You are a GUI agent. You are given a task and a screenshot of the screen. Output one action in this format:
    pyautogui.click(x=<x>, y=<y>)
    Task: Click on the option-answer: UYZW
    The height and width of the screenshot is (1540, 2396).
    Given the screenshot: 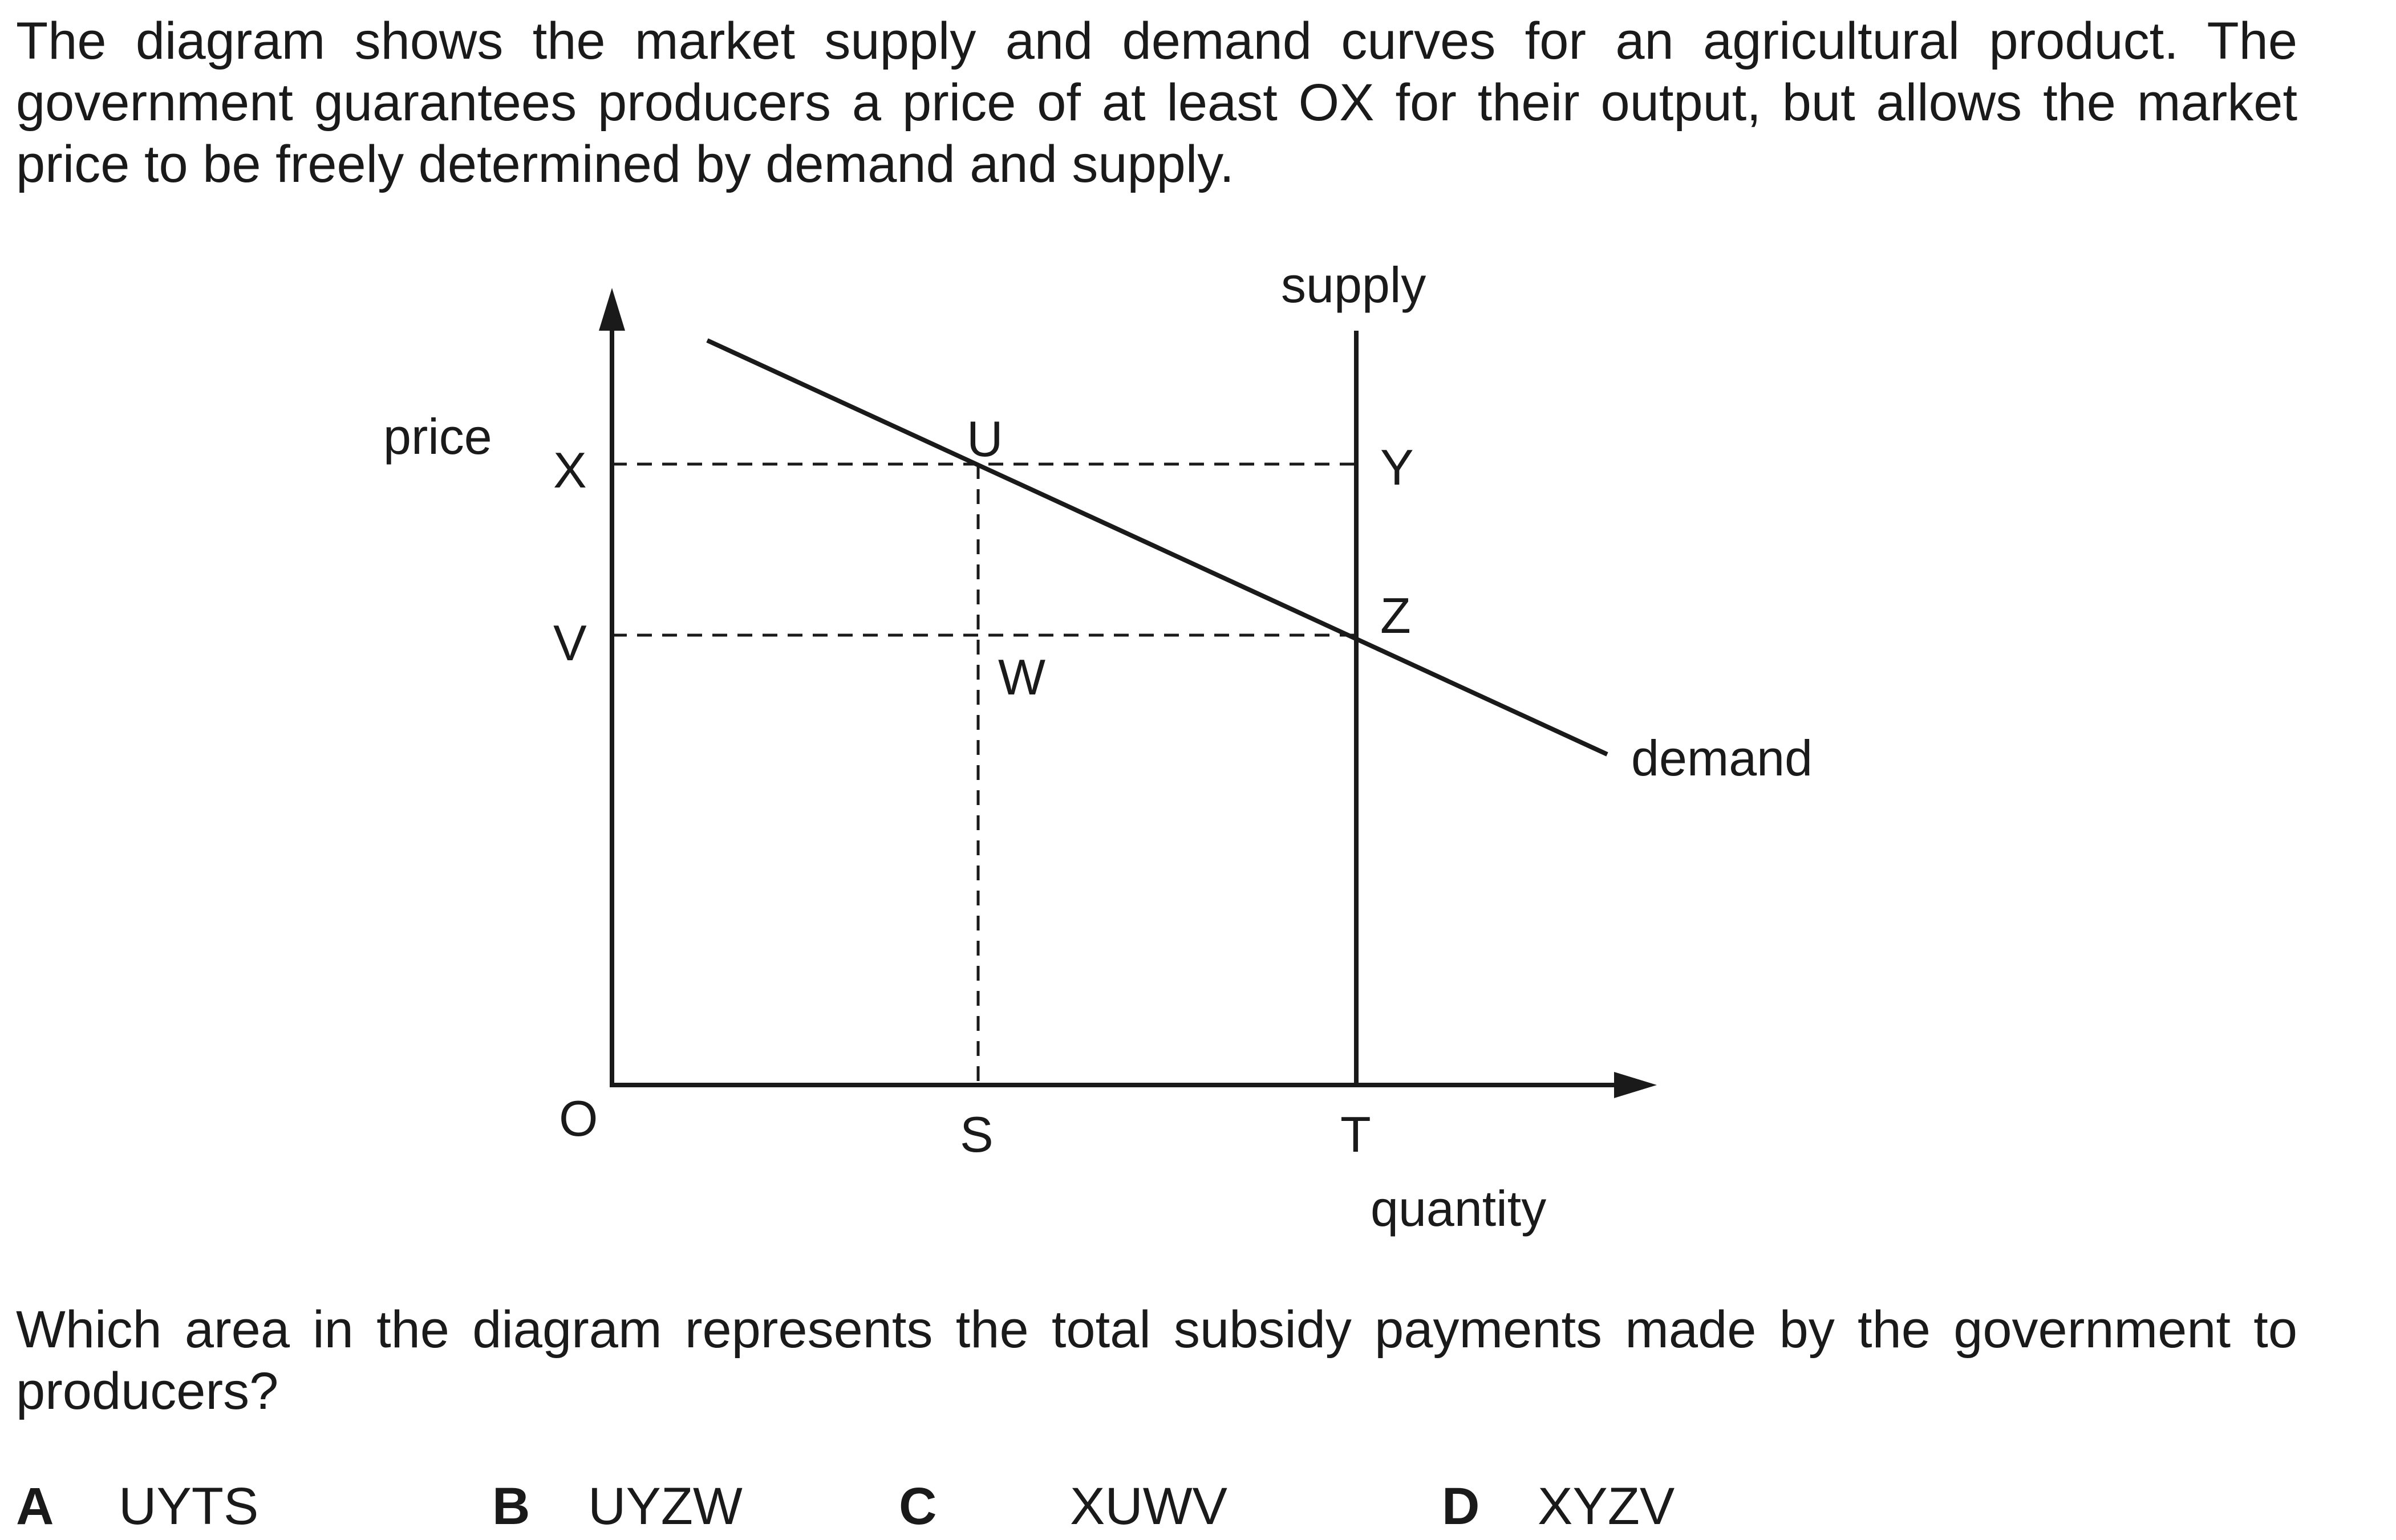 What is the action you would take?
    pyautogui.click(x=666, y=1506)
    